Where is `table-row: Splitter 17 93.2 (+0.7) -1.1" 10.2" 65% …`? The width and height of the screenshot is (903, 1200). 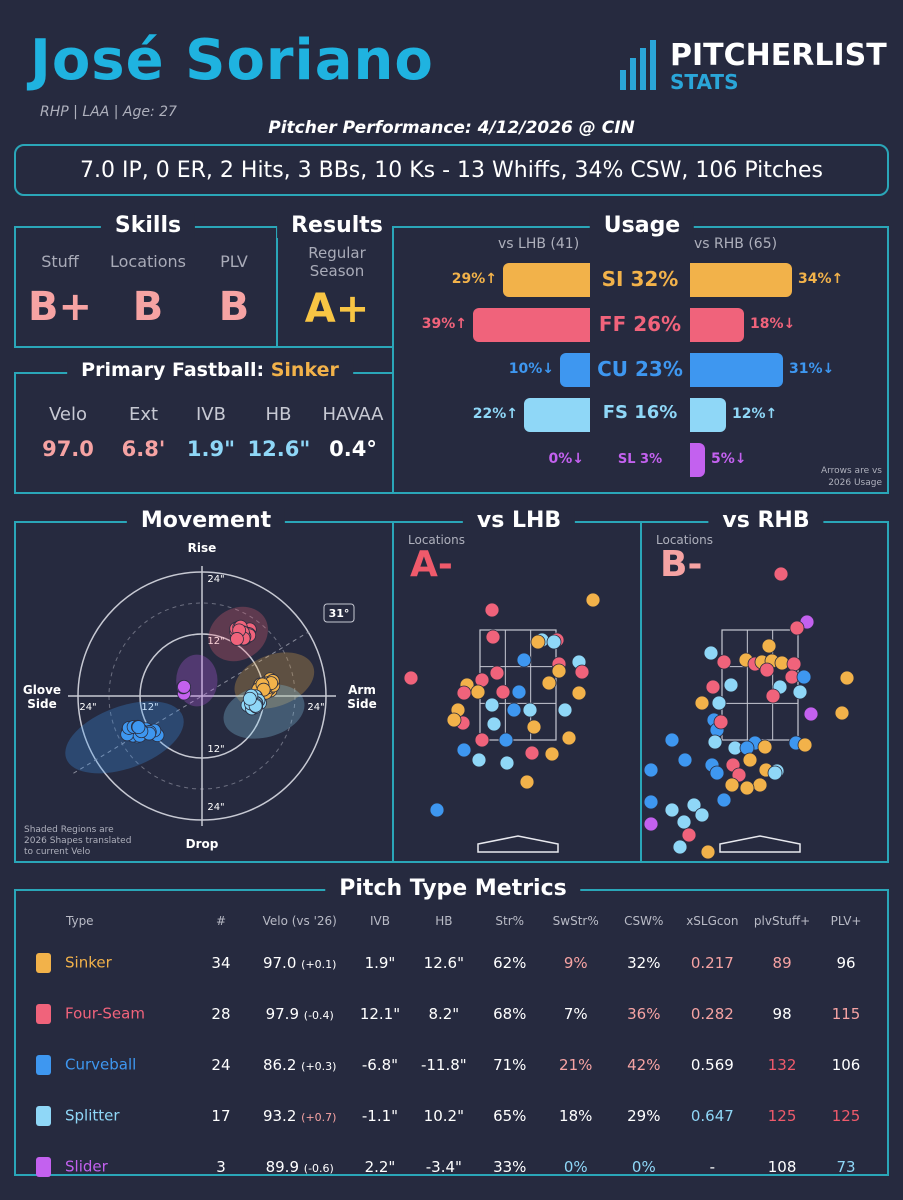
table-row: Splitter 17 93.2 (+0.7) -1.1" 10.2" 65% … is located at coordinates (452, 1115).